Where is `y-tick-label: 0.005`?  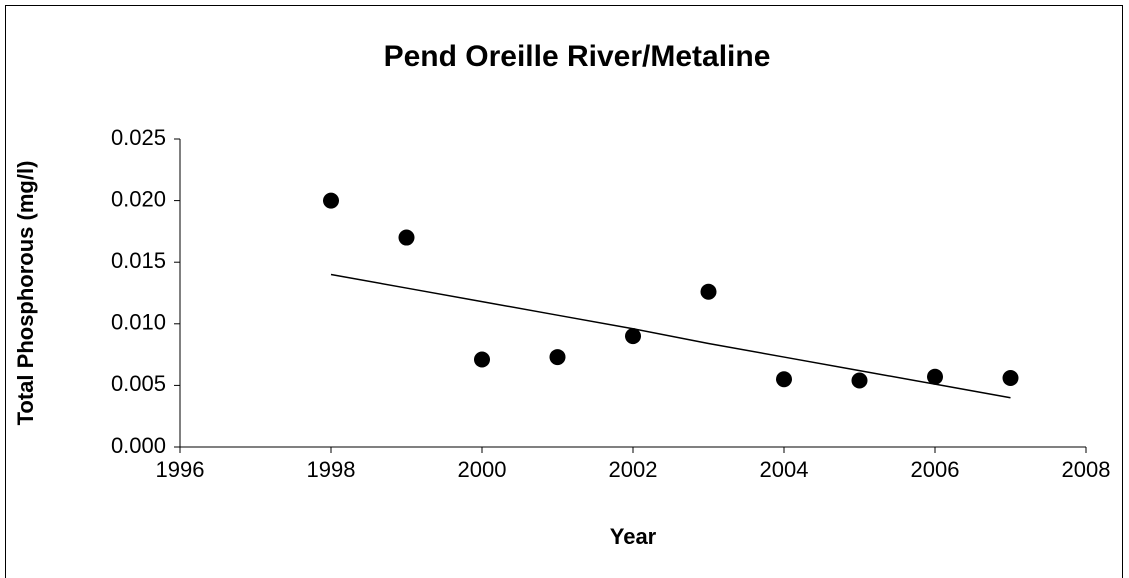 y-tick-label: 0.005 is located at coordinates (138, 383).